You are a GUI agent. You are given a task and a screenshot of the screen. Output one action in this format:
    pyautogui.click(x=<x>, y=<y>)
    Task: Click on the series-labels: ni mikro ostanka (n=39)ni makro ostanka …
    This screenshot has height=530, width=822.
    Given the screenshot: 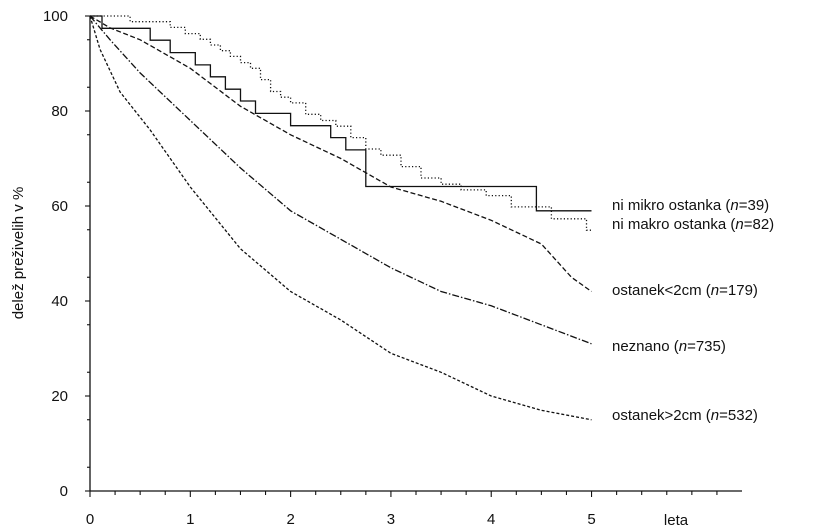 What is the action you would take?
    pyautogui.click(x=693, y=310)
    